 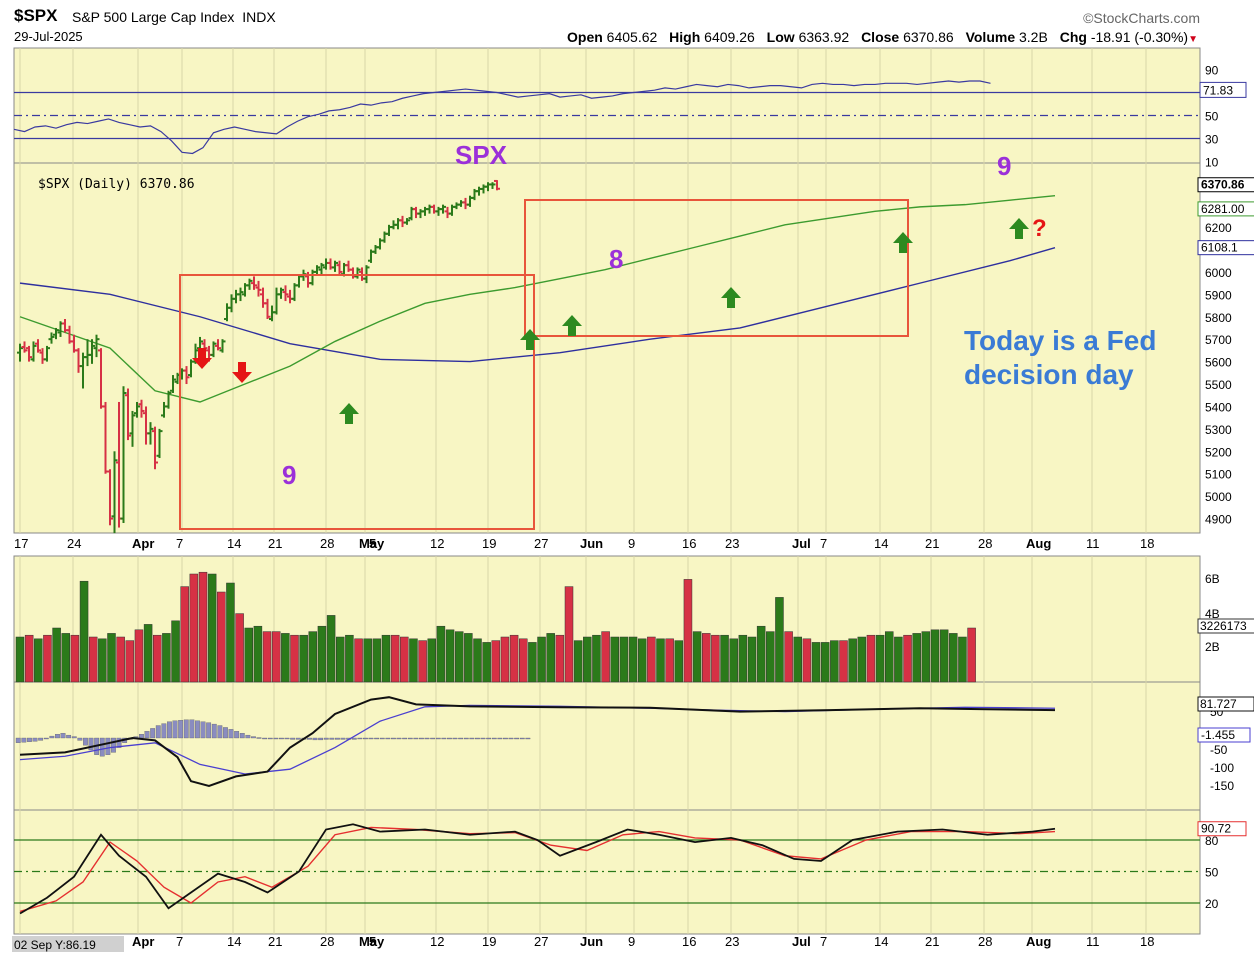 What do you see at coordinates (1147, 941) in the screenshot?
I see `x-tick-label: 18` at bounding box center [1147, 941].